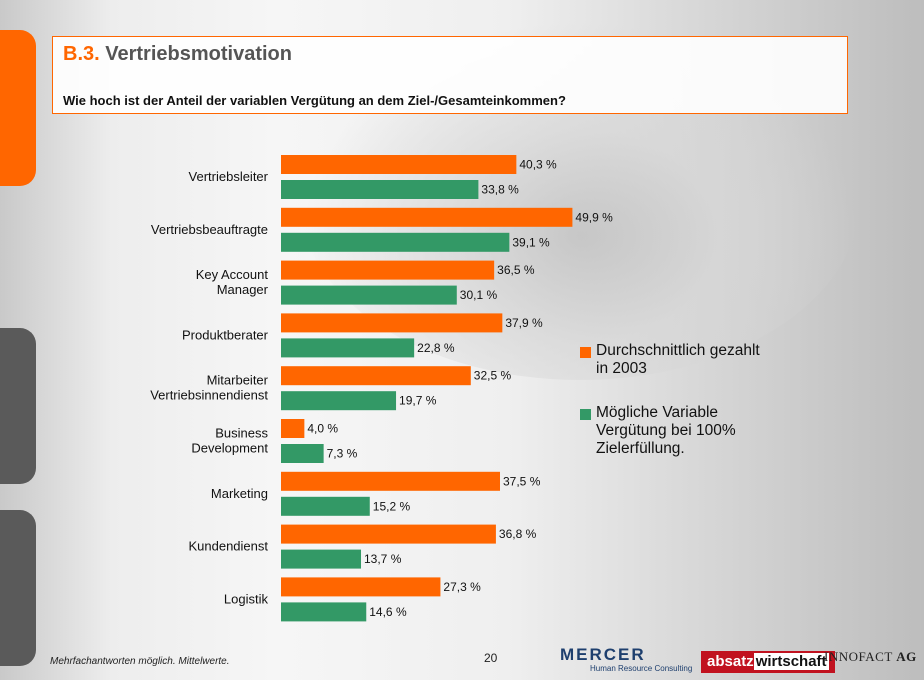 This screenshot has height=680, width=924. What do you see at coordinates (246, 598) in the screenshot?
I see `category-label: Logistik` at bounding box center [246, 598].